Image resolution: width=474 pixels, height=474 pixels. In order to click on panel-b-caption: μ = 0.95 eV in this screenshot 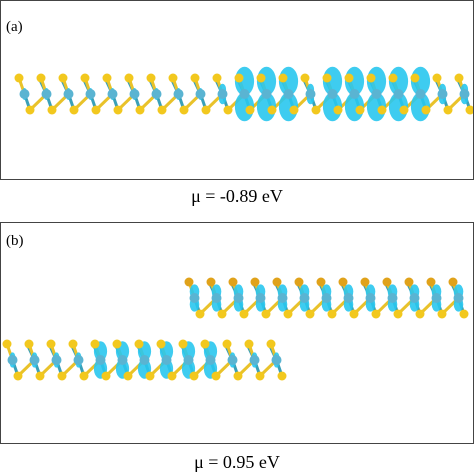, I will do `click(237, 462)`.